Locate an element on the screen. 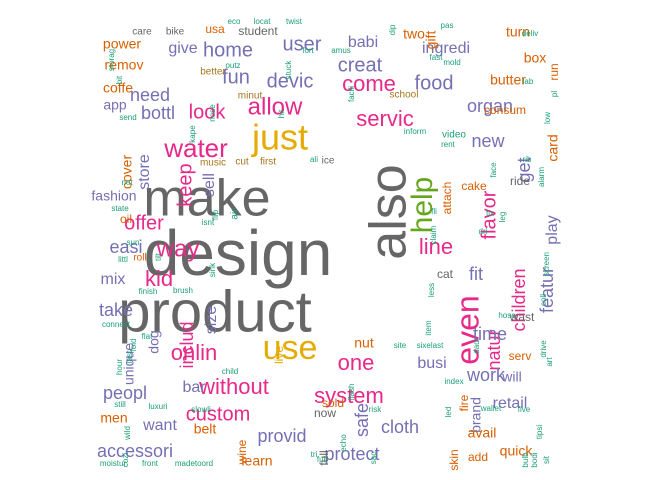 The image size is (672, 480). word-bit-191: bit is located at coordinates (119, 79).